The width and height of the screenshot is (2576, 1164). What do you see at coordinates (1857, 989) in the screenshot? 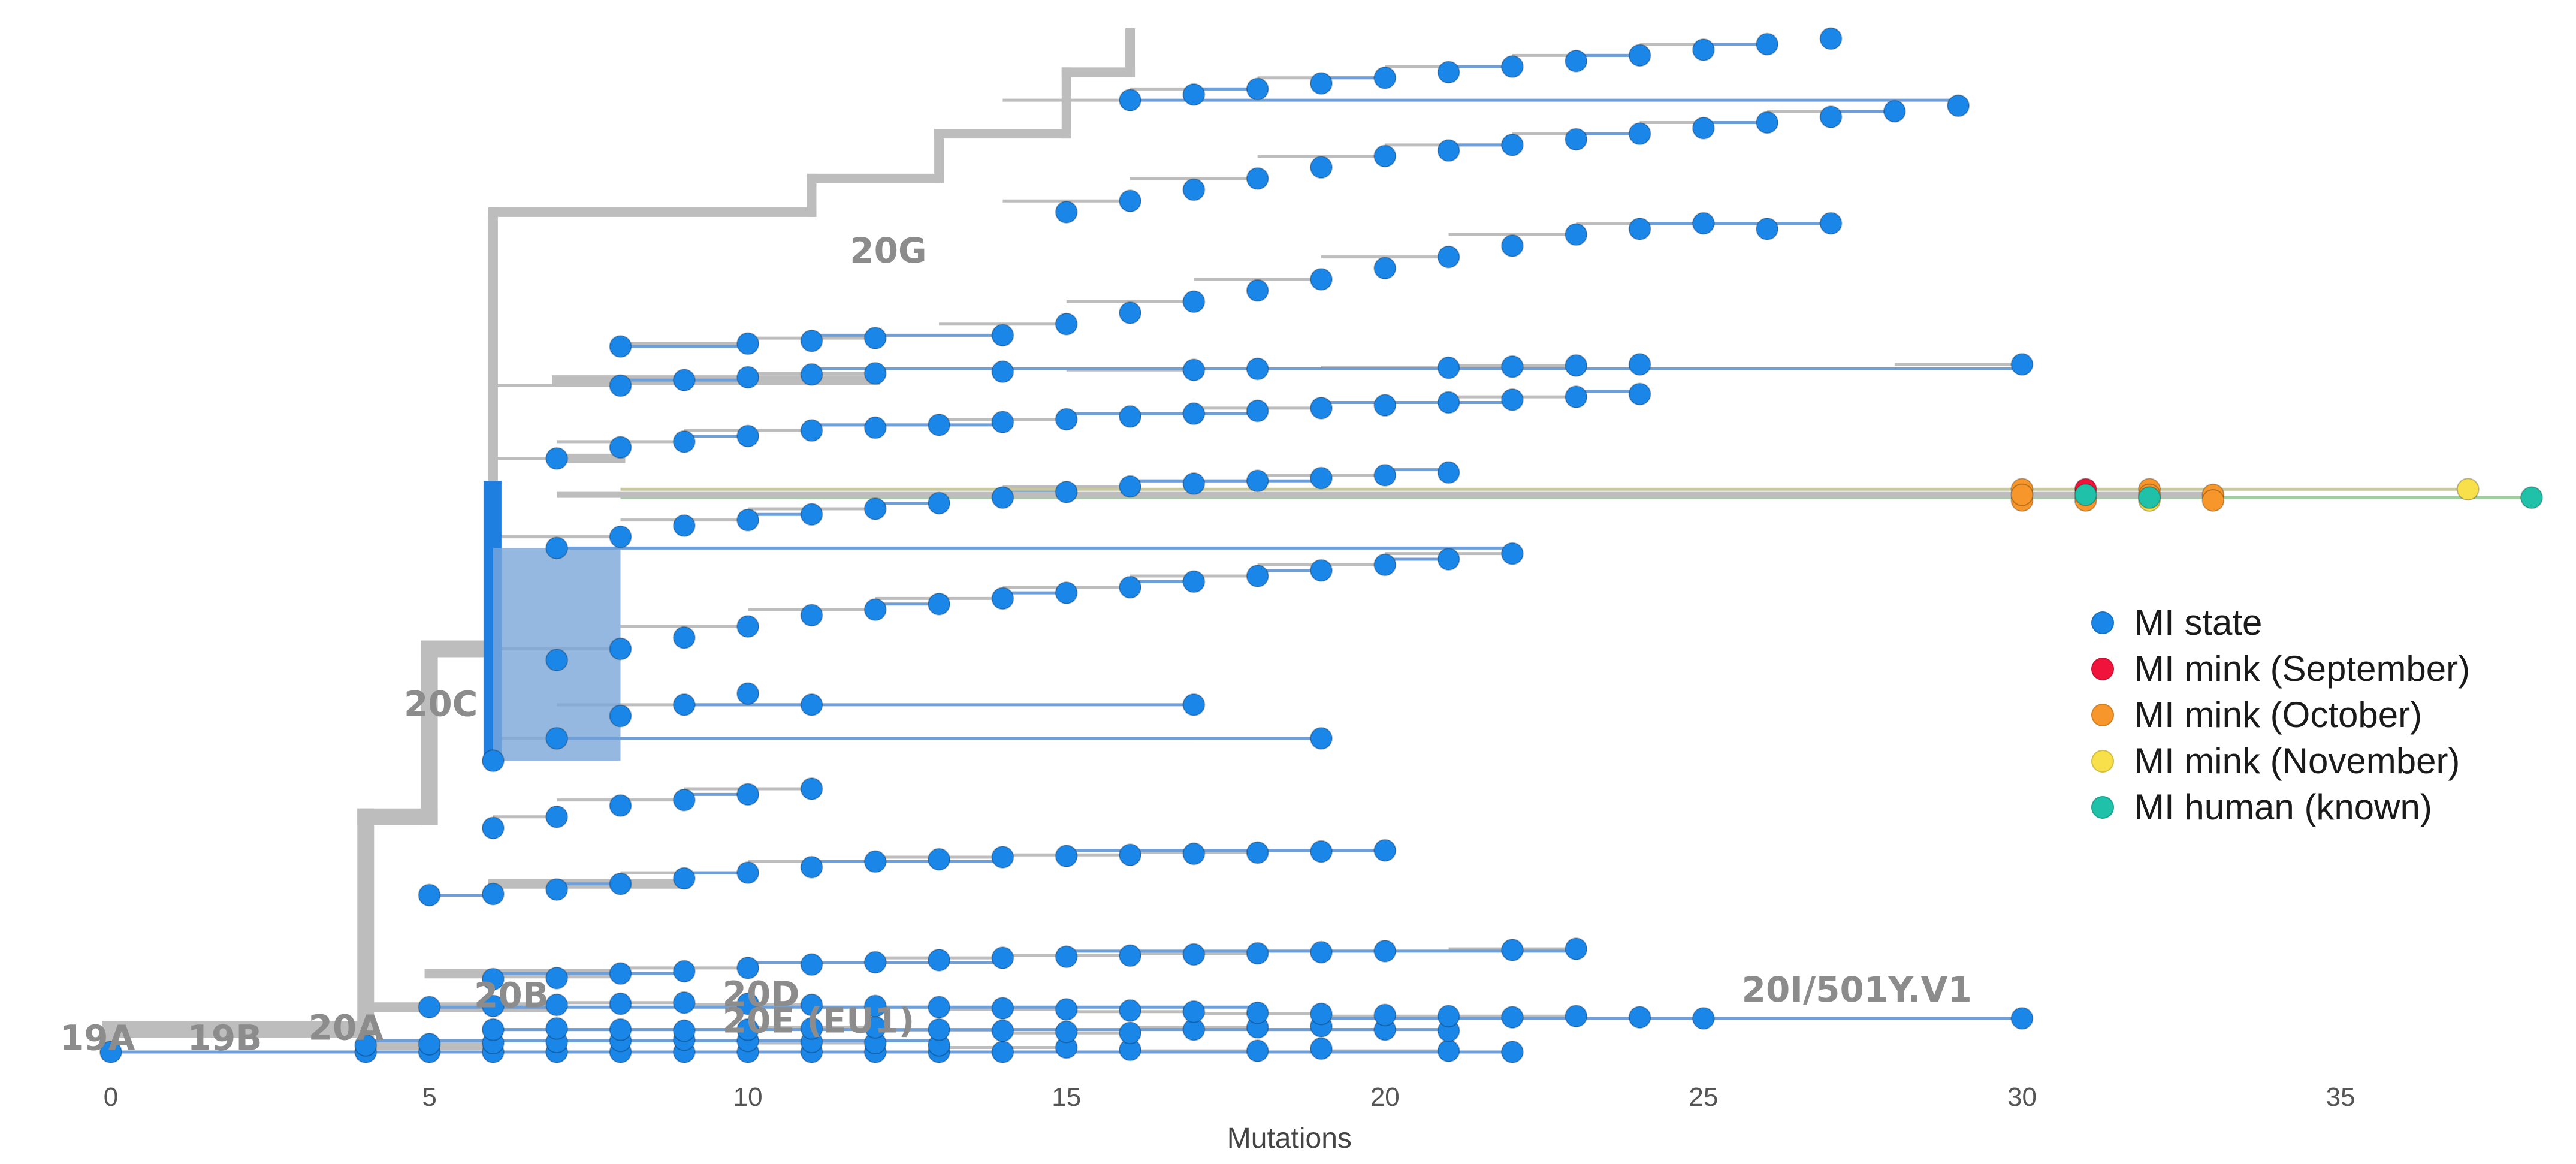
I see `clade-label: 20I/501Y.V1` at bounding box center [1857, 989].